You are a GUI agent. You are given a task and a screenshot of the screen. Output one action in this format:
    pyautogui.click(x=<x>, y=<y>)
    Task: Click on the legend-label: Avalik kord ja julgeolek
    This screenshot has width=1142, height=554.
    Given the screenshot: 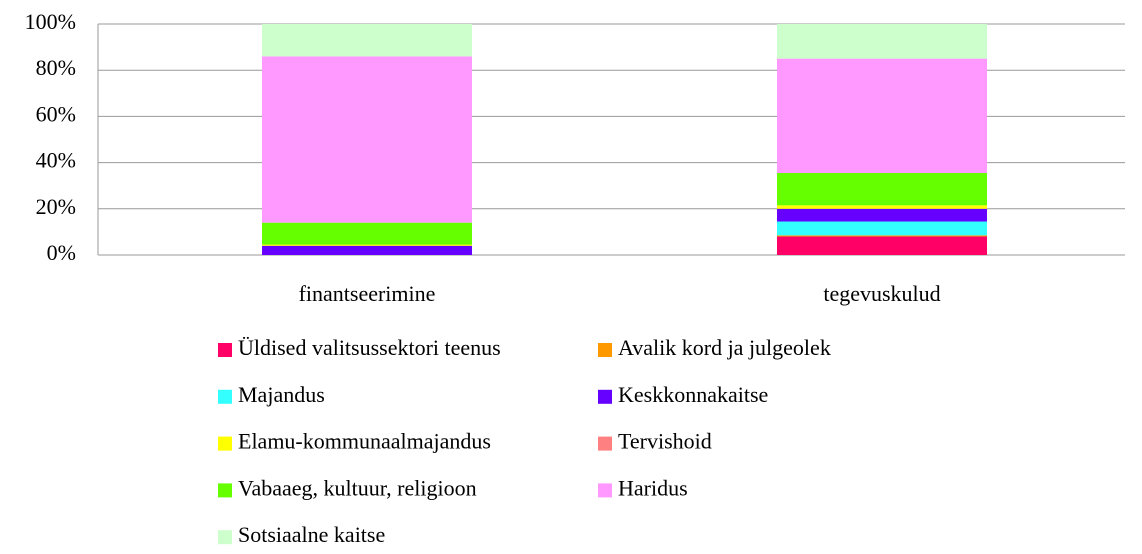 What is the action you would take?
    pyautogui.click(x=724, y=347)
    